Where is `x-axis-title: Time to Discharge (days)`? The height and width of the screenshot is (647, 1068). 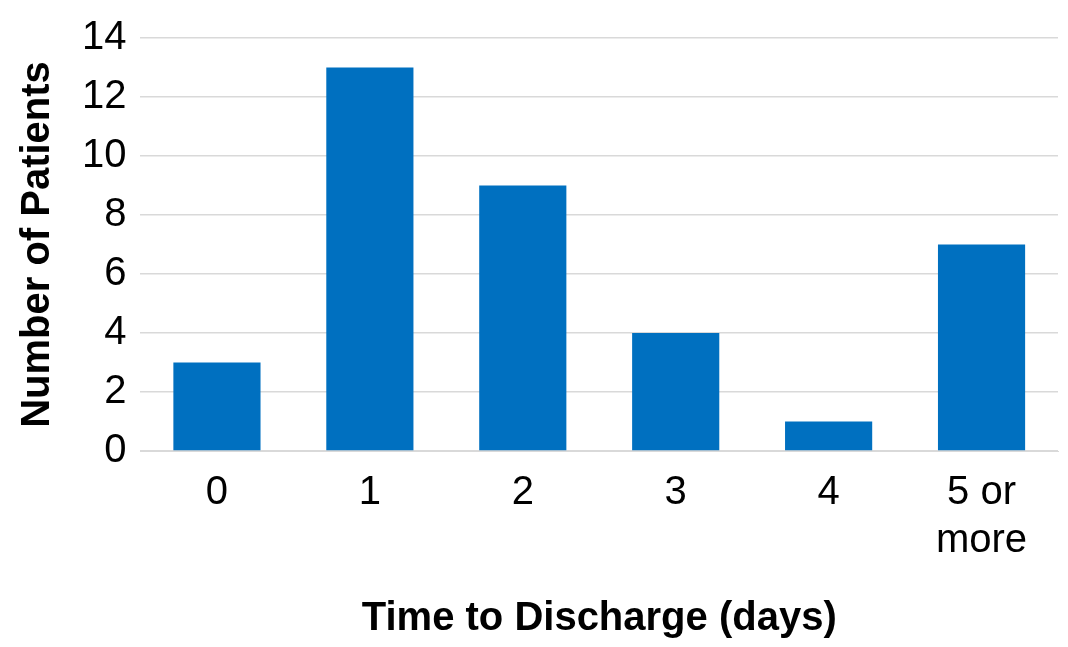 x-axis-title: Time to Discharge (days) is located at coordinates (599, 616).